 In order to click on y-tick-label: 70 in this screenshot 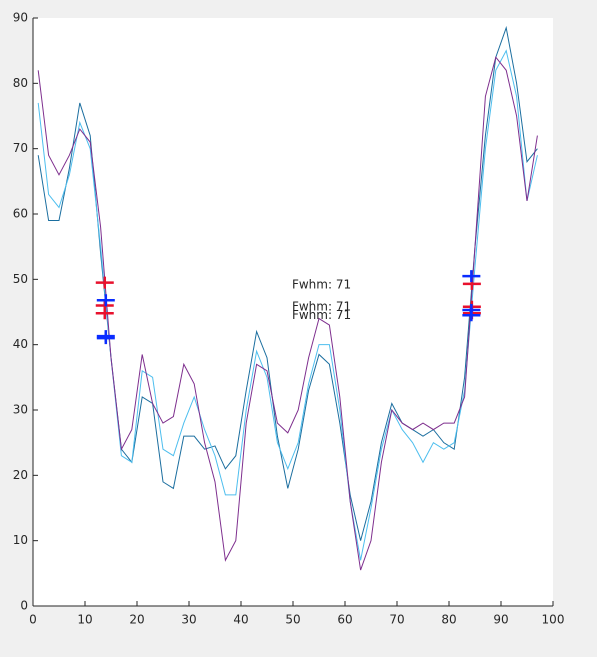, I will do `click(20, 148)`.